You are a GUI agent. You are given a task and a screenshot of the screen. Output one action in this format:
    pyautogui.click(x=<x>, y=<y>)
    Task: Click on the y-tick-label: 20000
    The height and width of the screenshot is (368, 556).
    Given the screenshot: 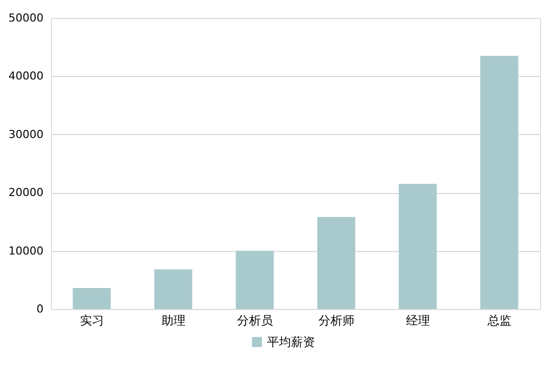 What is the action you would take?
    pyautogui.click(x=26, y=193)
    